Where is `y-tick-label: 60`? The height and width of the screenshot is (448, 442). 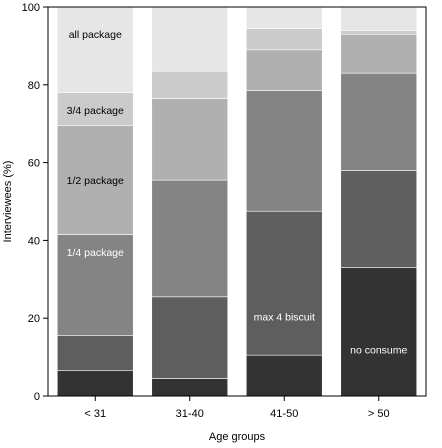
y-tick-label: 60 is located at coordinates (34, 164).